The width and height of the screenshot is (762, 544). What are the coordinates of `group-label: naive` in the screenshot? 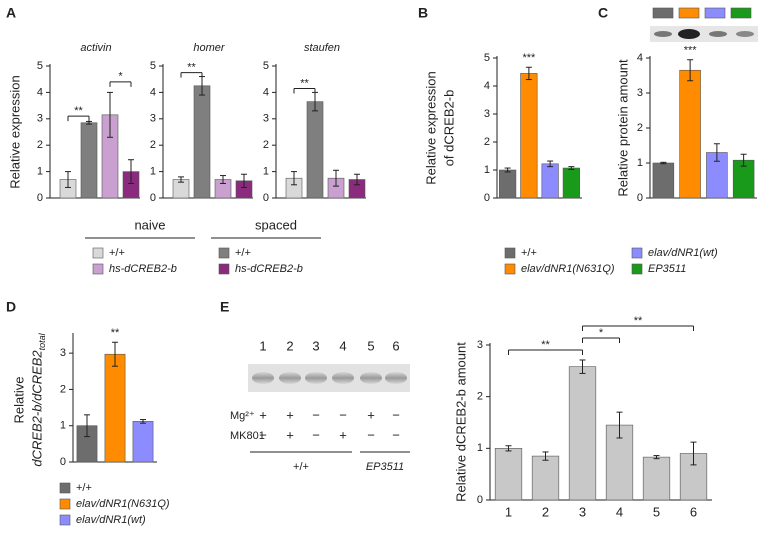 It's located at (149, 224).